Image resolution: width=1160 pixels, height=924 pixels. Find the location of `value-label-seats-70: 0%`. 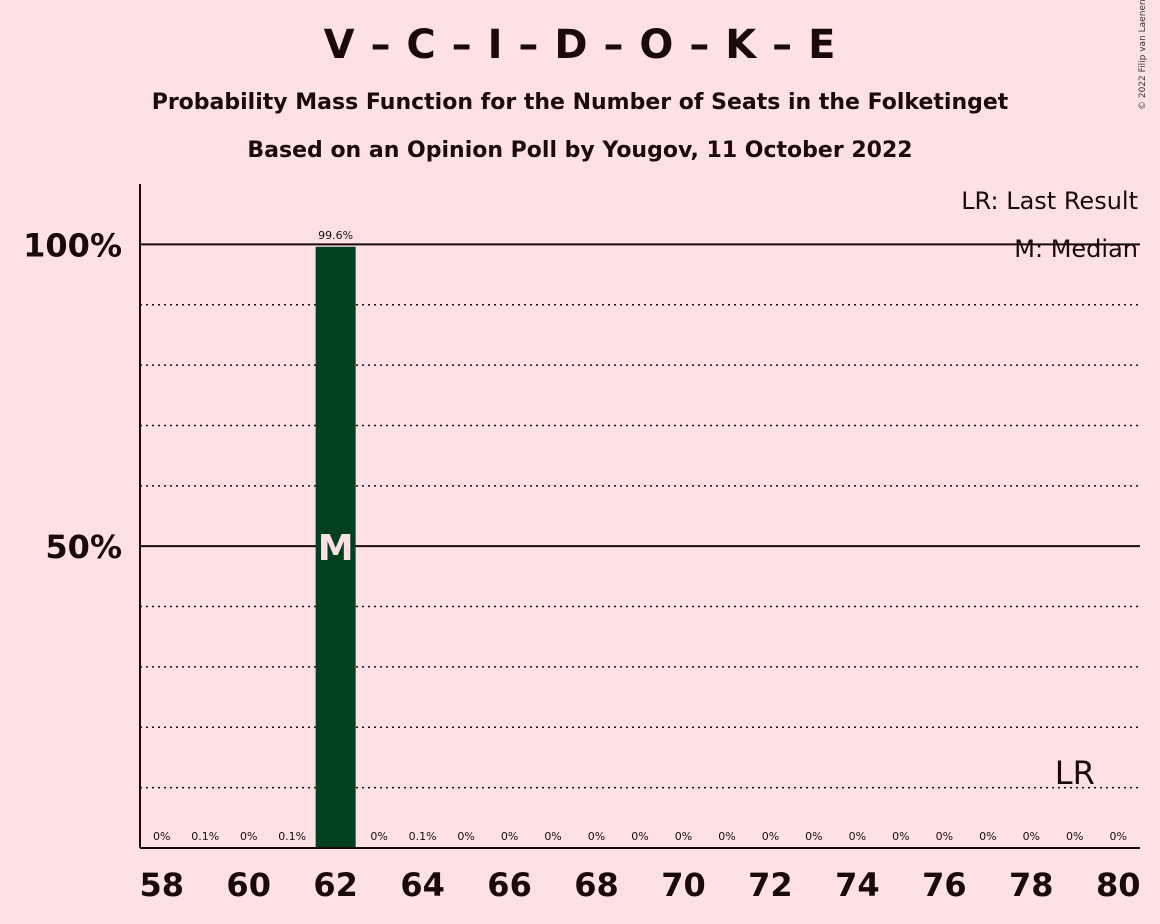

value-label-seats-70: 0% is located at coordinates (683, 836).